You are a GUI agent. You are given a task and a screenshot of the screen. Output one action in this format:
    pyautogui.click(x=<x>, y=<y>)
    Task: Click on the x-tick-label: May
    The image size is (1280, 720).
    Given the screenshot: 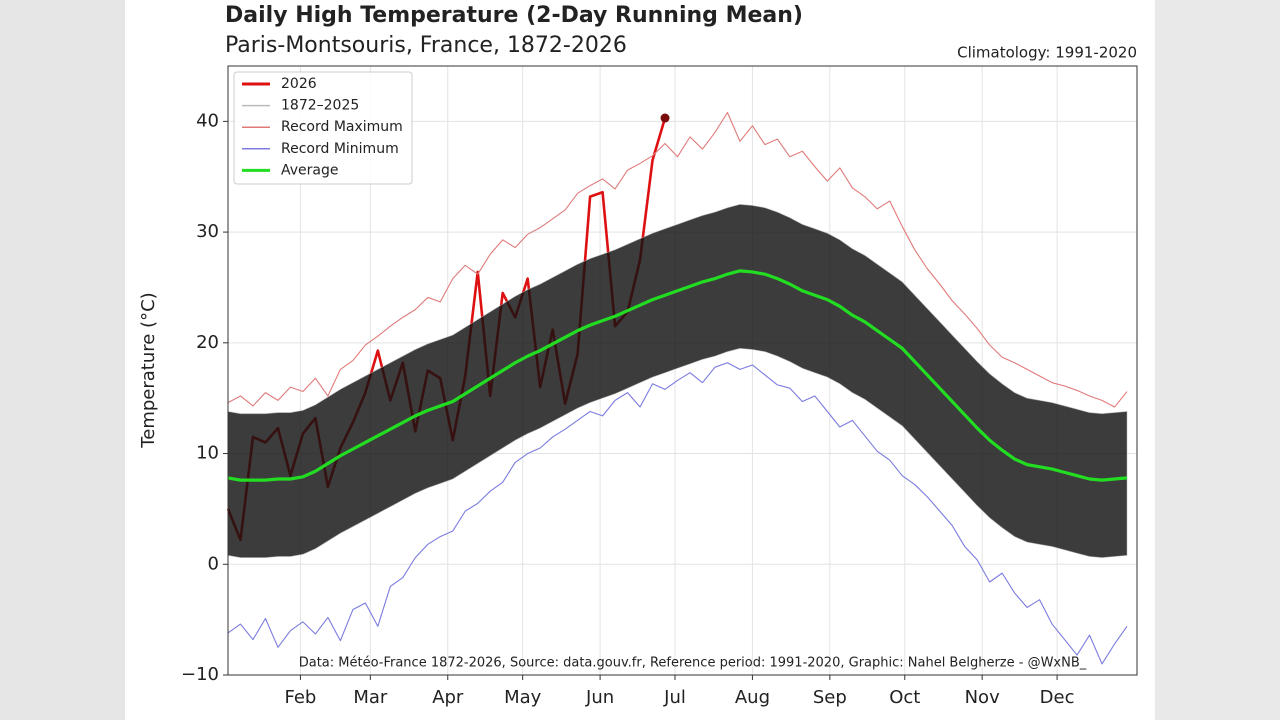 What is the action you would take?
    pyautogui.click(x=523, y=697)
    